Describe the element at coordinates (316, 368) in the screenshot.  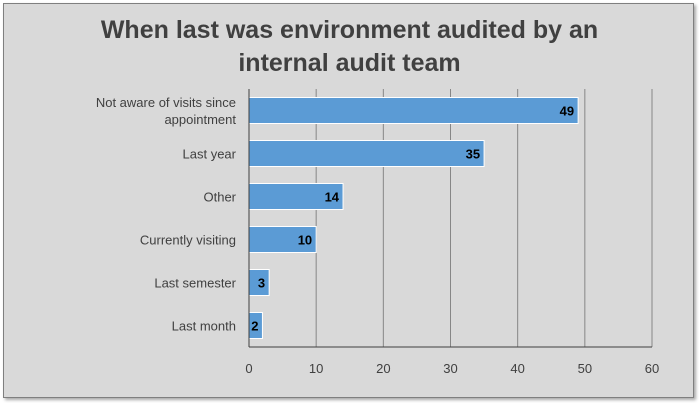
I see `x-tick-label: 10` at that location.